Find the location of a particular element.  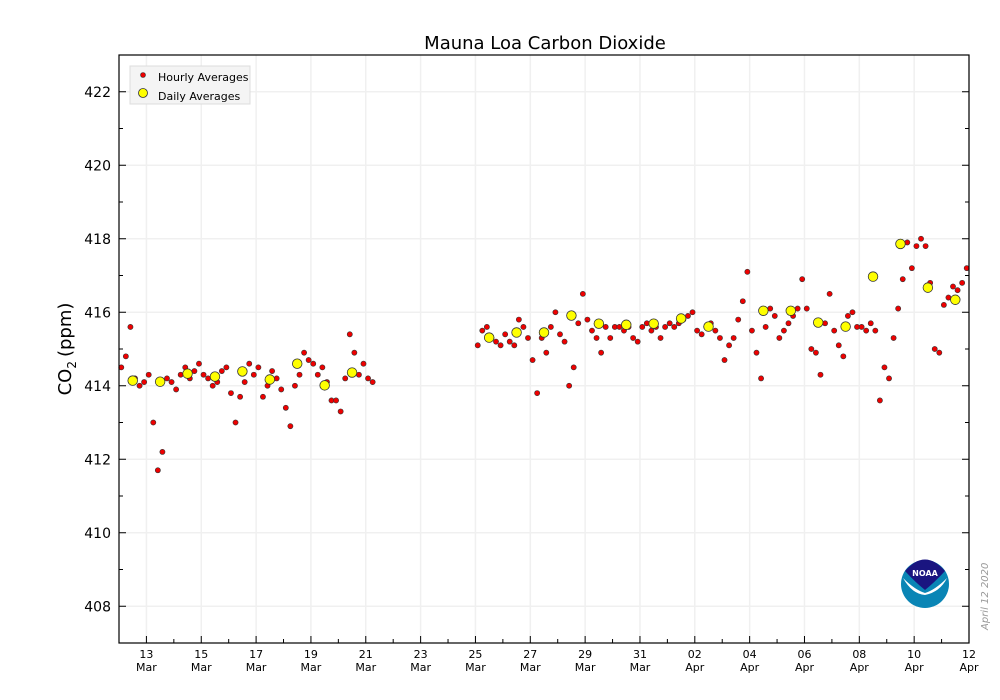

x-tick-day: 31 is located at coordinates (640, 654).